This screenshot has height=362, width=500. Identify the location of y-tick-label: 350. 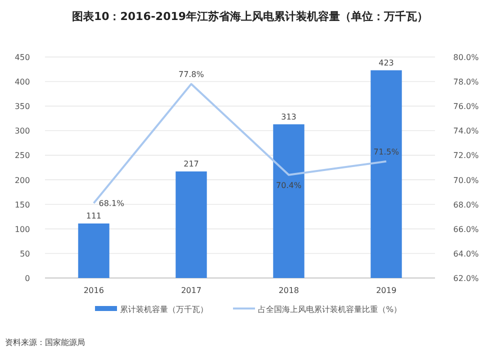
(22, 107).